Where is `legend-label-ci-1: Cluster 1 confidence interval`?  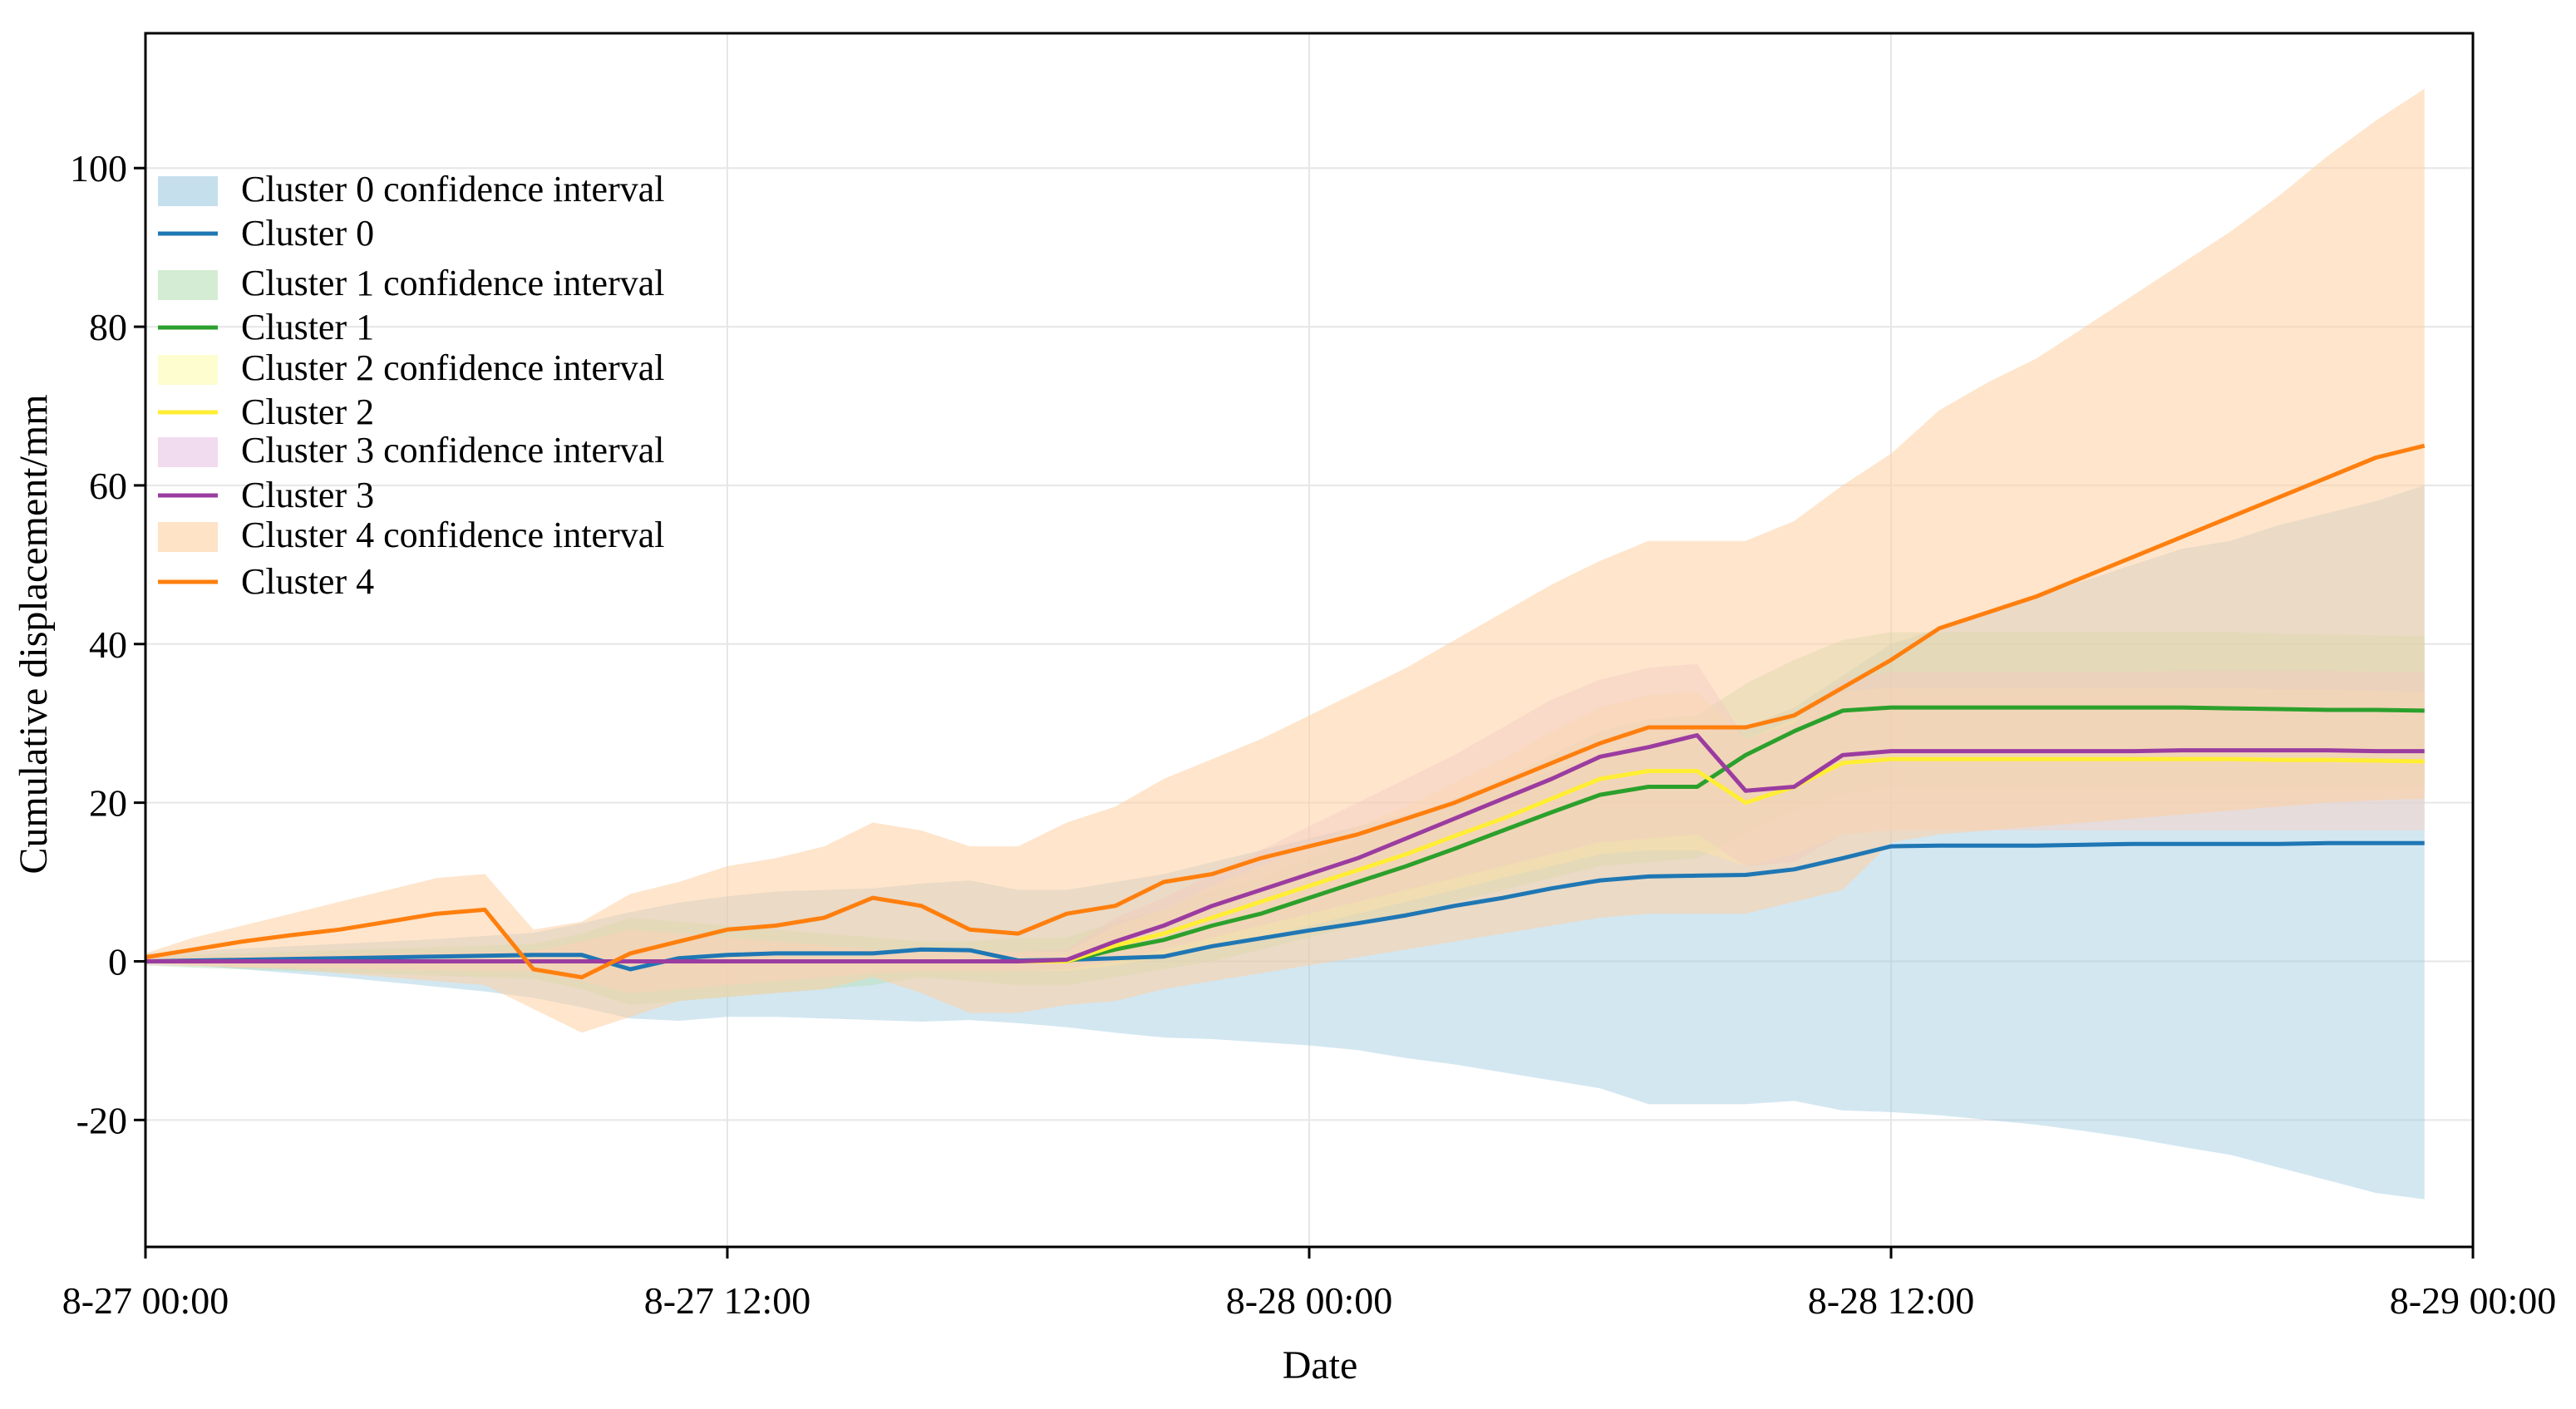
legend-label-ci-1: Cluster 1 confidence interval is located at coordinates (452, 283).